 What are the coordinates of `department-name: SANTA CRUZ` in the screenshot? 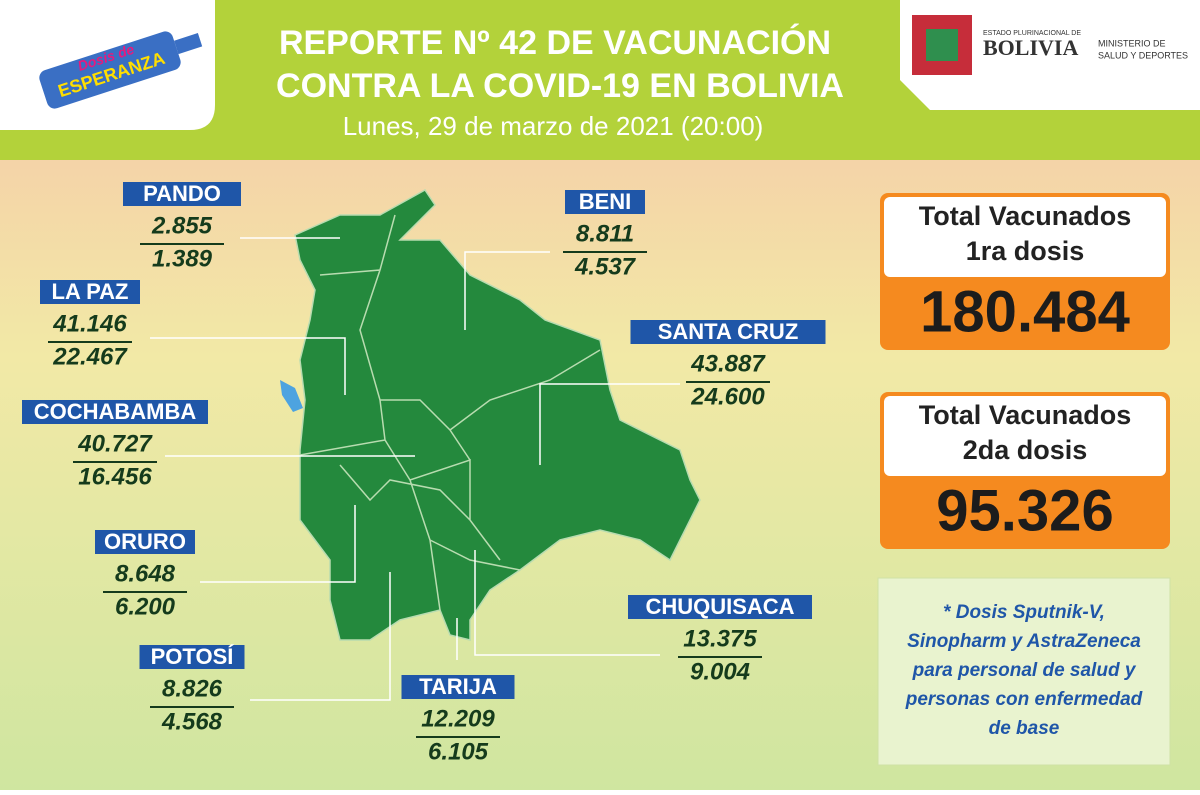 It's located at (728, 331).